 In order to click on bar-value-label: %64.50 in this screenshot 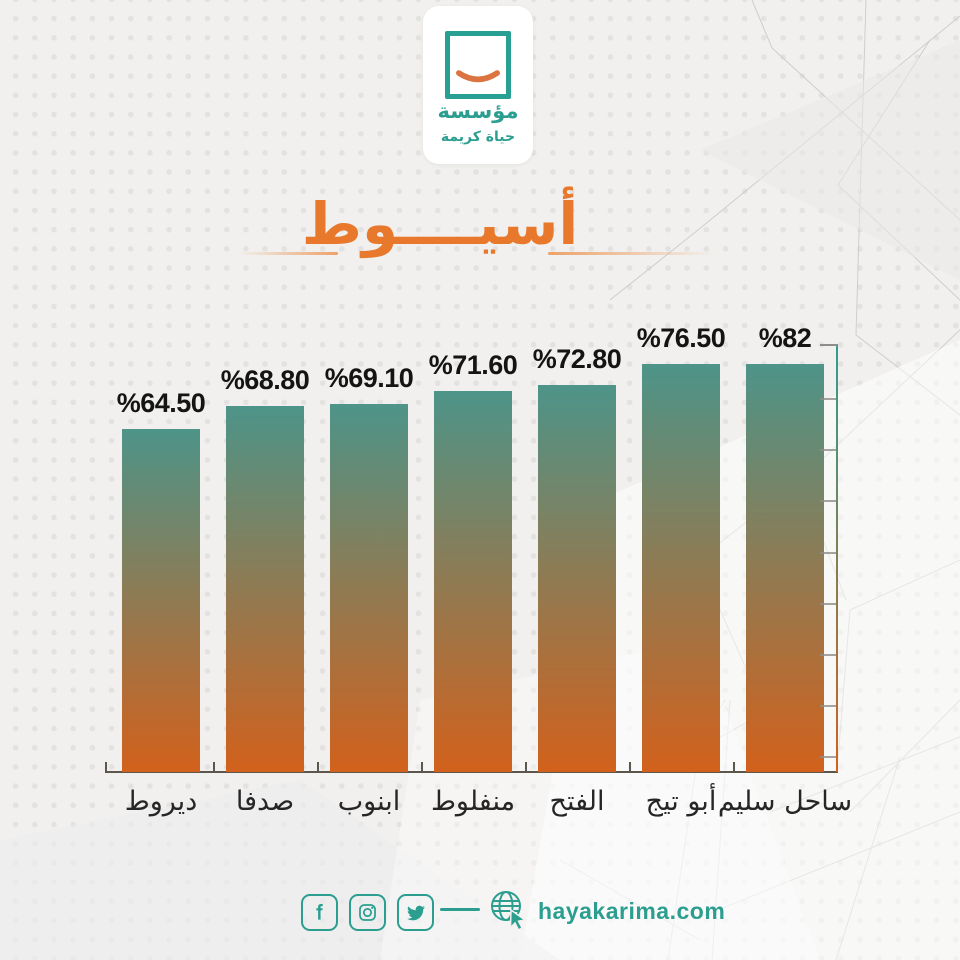, I will do `click(161, 403)`.